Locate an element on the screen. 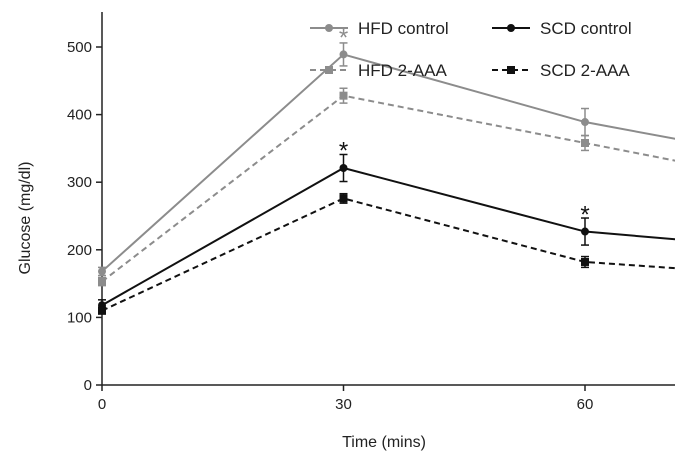 Image resolution: width=675 pixels, height=459 pixels. legend-item: SCD control is located at coordinates (562, 28).